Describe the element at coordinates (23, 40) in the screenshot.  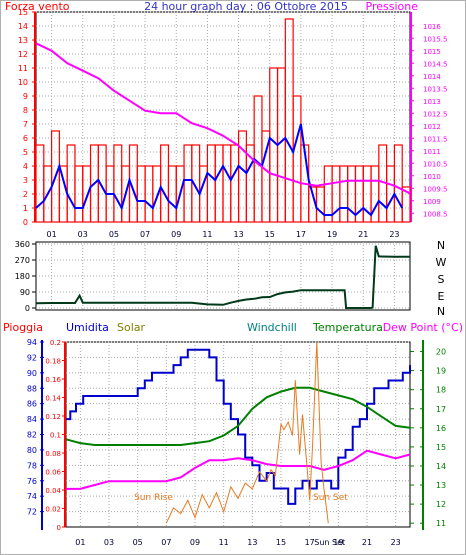
I see `left-tick-label: 13` at that location.